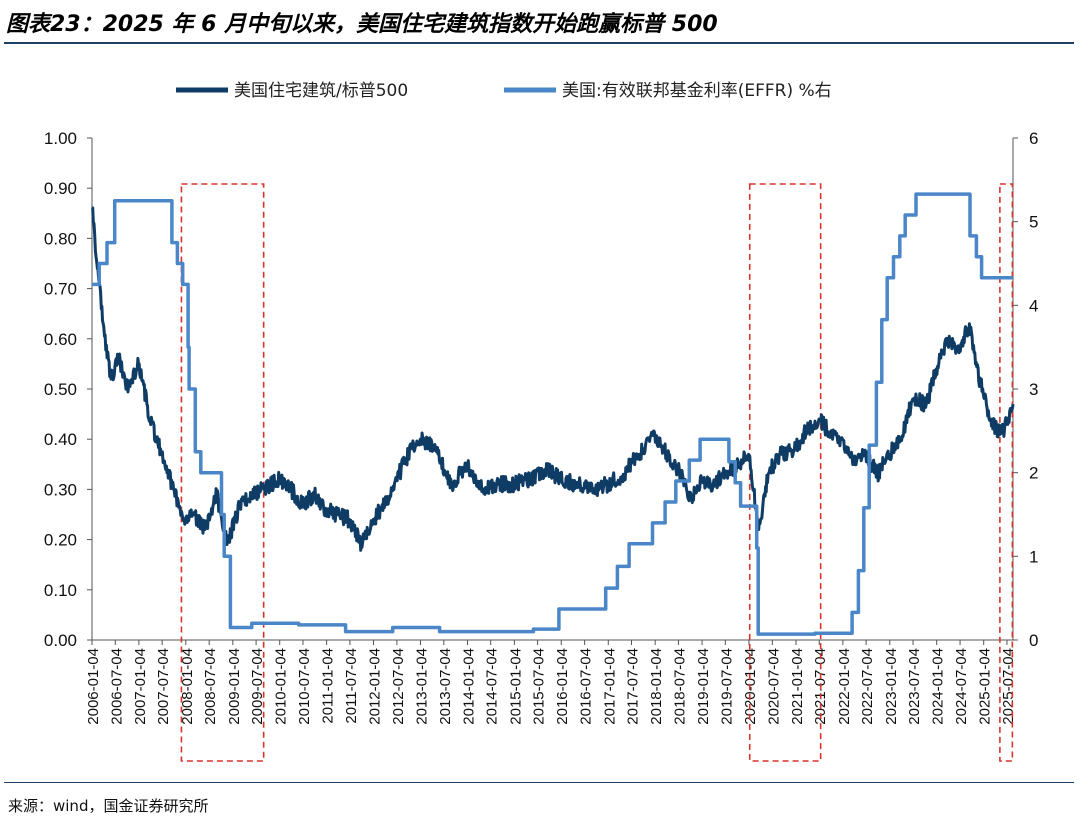  What do you see at coordinates (515, 686) in the screenshot?
I see `x-tick-label: 2015-01-04` at bounding box center [515, 686].